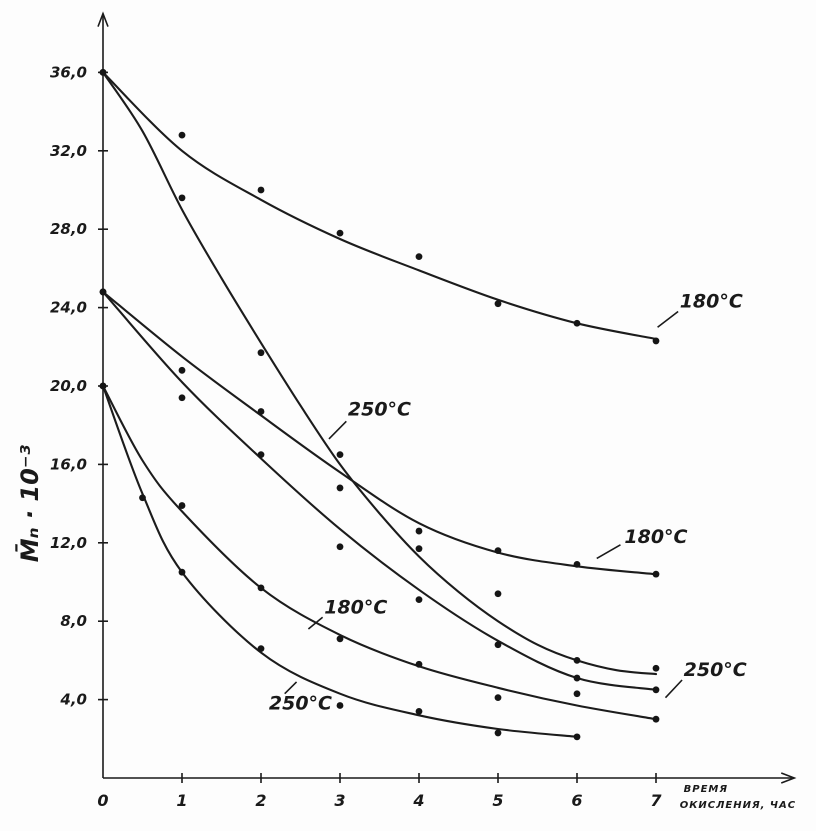 The height and width of the screenshot is (831, 816). I want to click on x-tick-label: 0, so click(102, 800).